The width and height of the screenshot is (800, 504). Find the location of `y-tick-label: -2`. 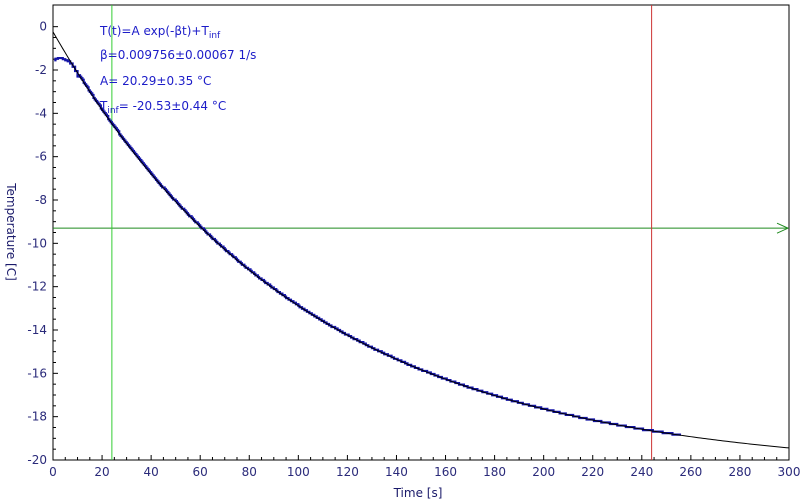

y-tick-label: -2 is located at coordinates (41, 70).